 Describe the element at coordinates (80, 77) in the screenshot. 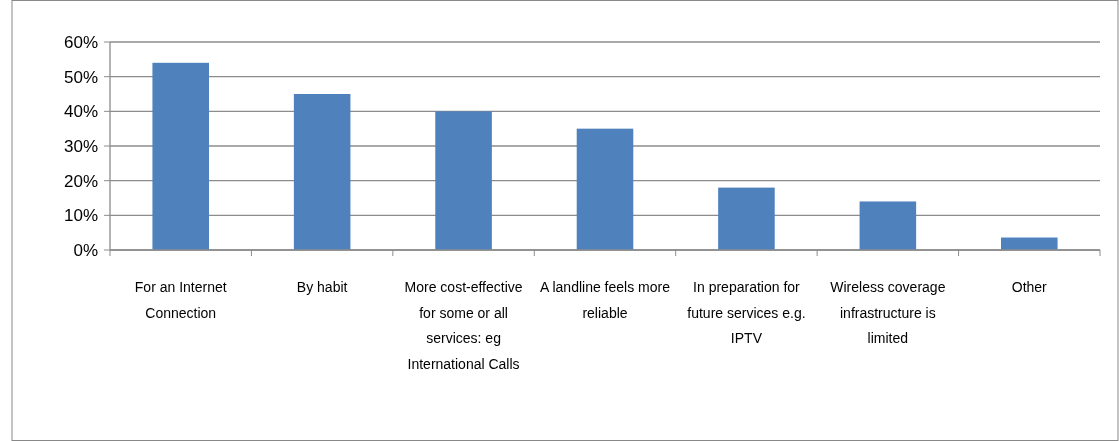

I see `y-tick-label: 50%` at that location.